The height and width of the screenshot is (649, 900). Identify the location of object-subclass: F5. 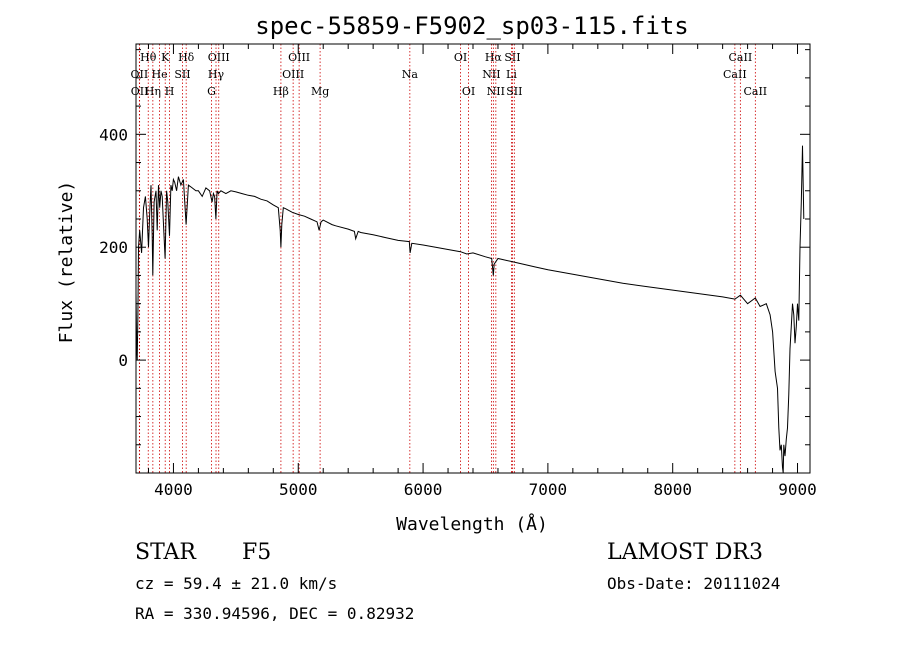
(257, 552).